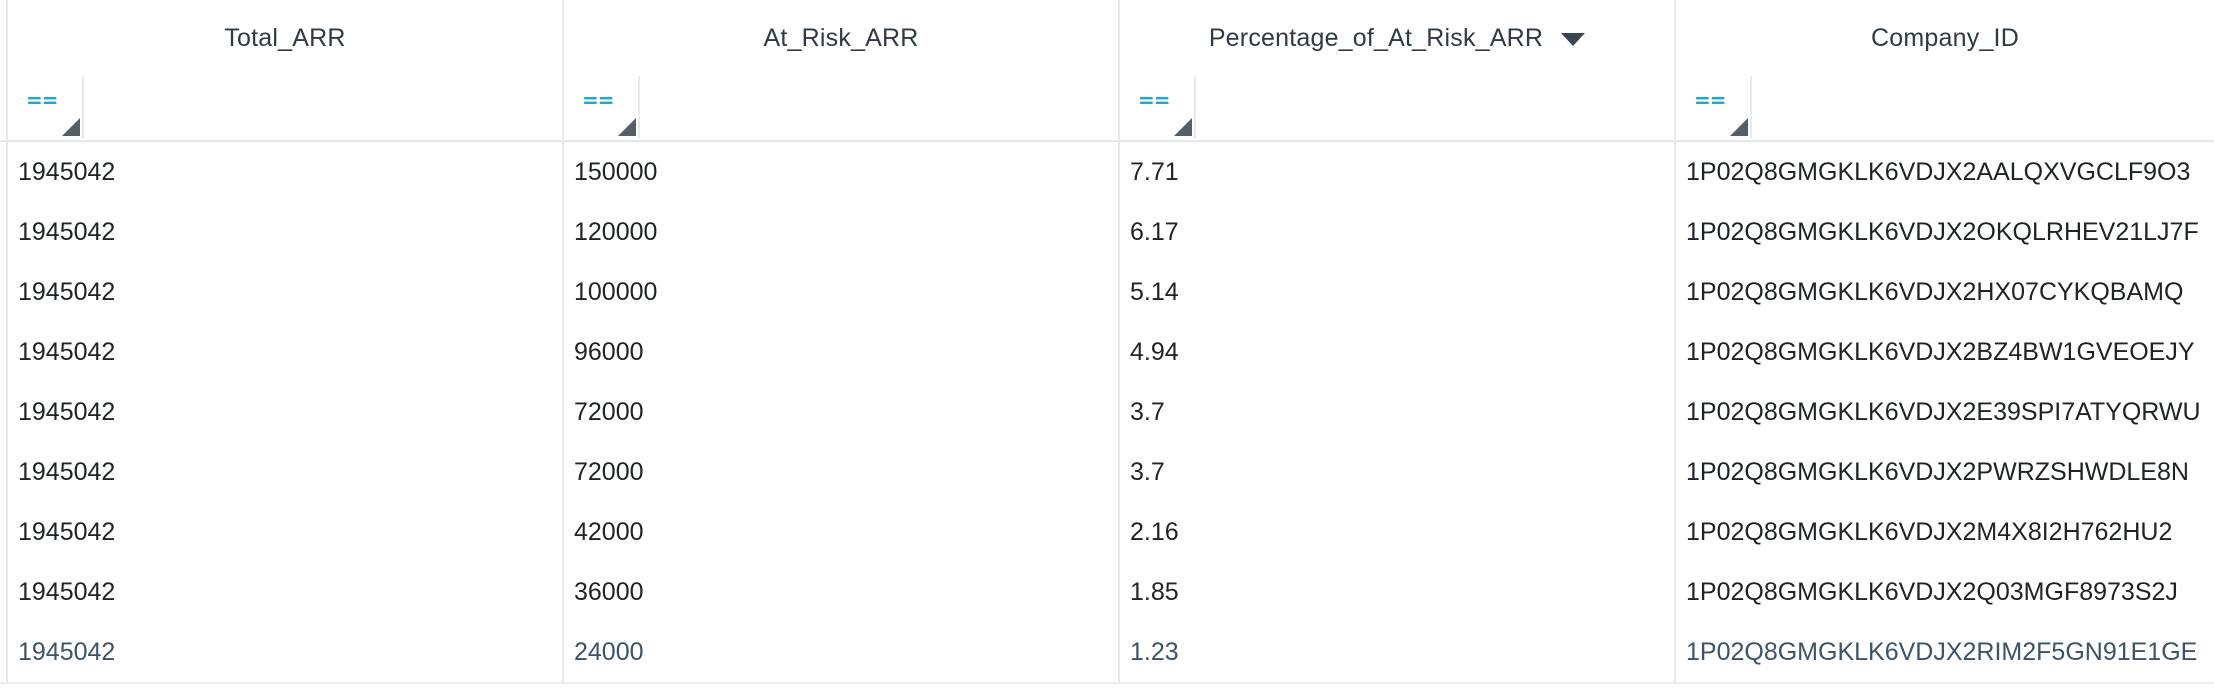 The image size is (2214, 688). I want to click on cell-company-id: 1P02Q8GMGKLK6VDJX2HX07CYKQBAMQ, so click(1935, 291).